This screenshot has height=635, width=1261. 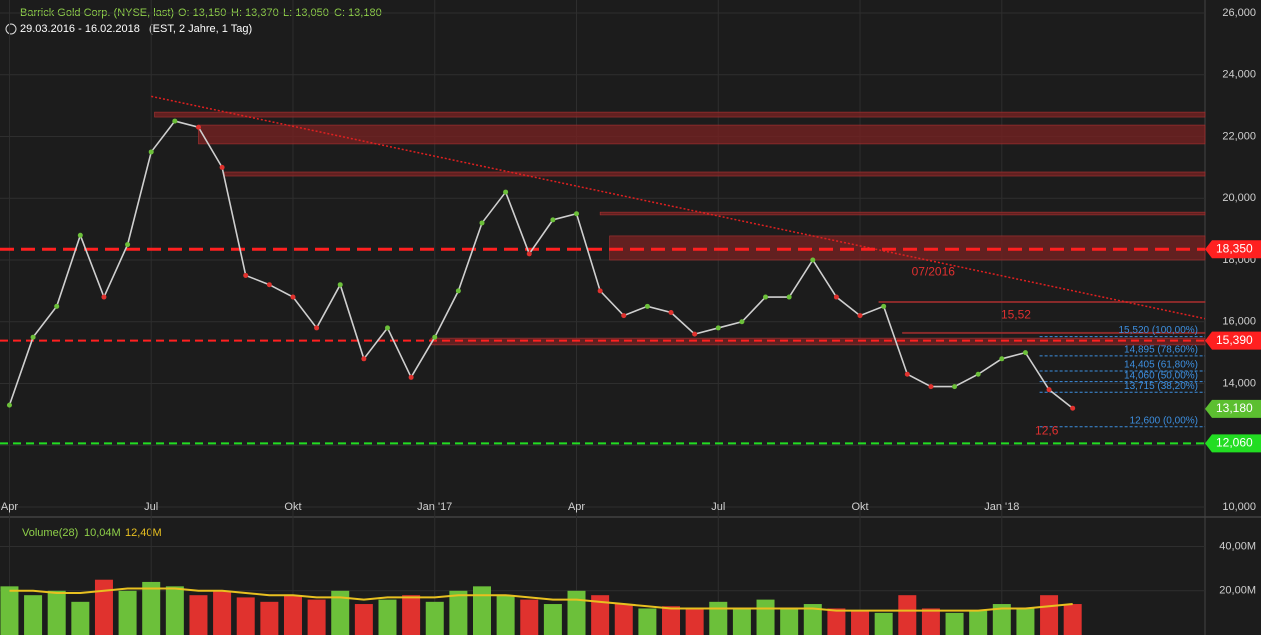 What do you see at coordinates (576, 507) in the screenshot?
I see `x-tick-label: Apr` at bounding box center [576, 507].